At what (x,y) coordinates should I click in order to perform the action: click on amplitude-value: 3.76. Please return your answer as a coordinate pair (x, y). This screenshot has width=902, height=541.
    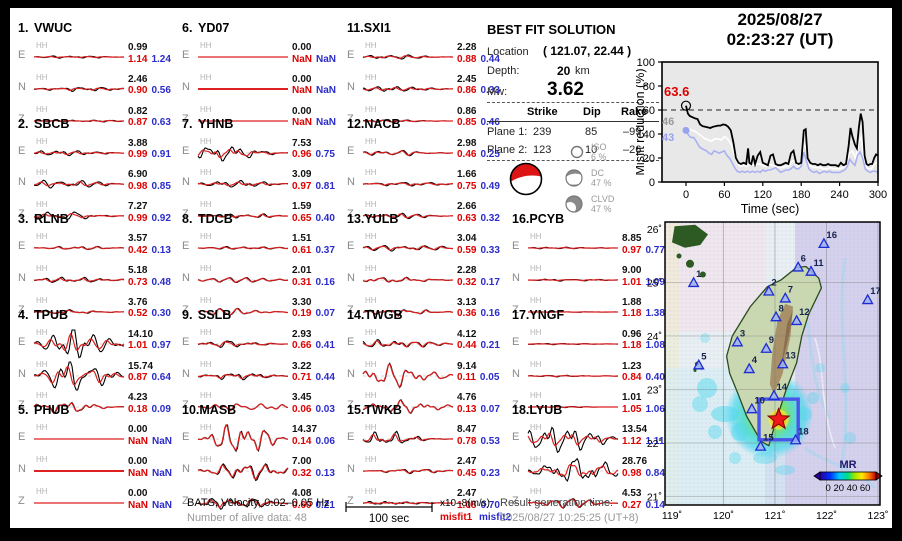
    Looking at the image, I should click on (138, 302).